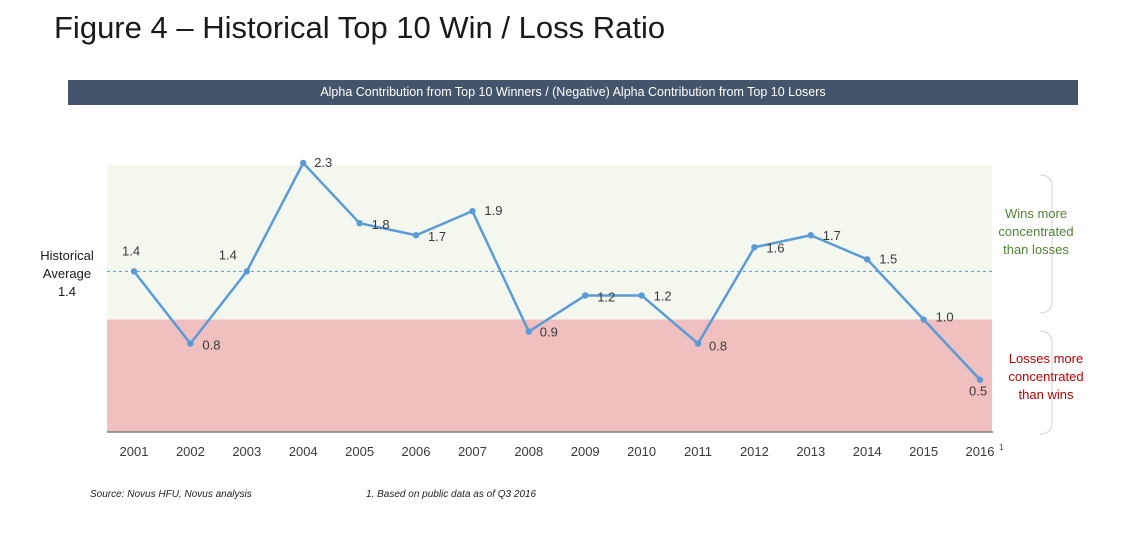 The image size is (1125, 551). What do you see at coordinates (980, 379) in the screenshot?
I see `data-point-2016` at bounding box center [980, 379].